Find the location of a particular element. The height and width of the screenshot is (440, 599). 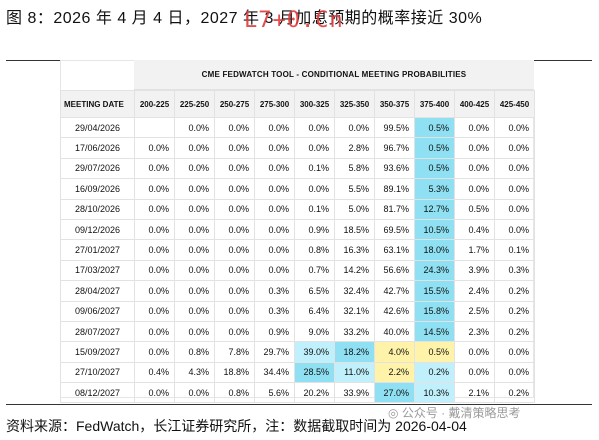

watermark-text: L7+0.Cn is located at coordinates (294, 20).